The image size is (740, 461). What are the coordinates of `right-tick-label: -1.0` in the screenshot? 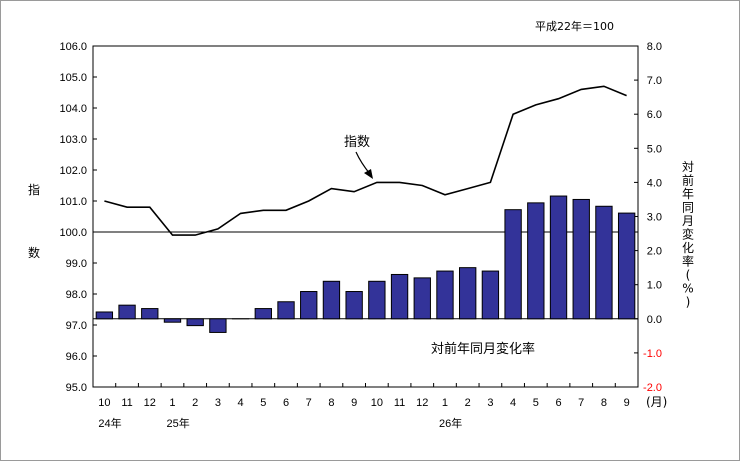 It's located at (652, 354).